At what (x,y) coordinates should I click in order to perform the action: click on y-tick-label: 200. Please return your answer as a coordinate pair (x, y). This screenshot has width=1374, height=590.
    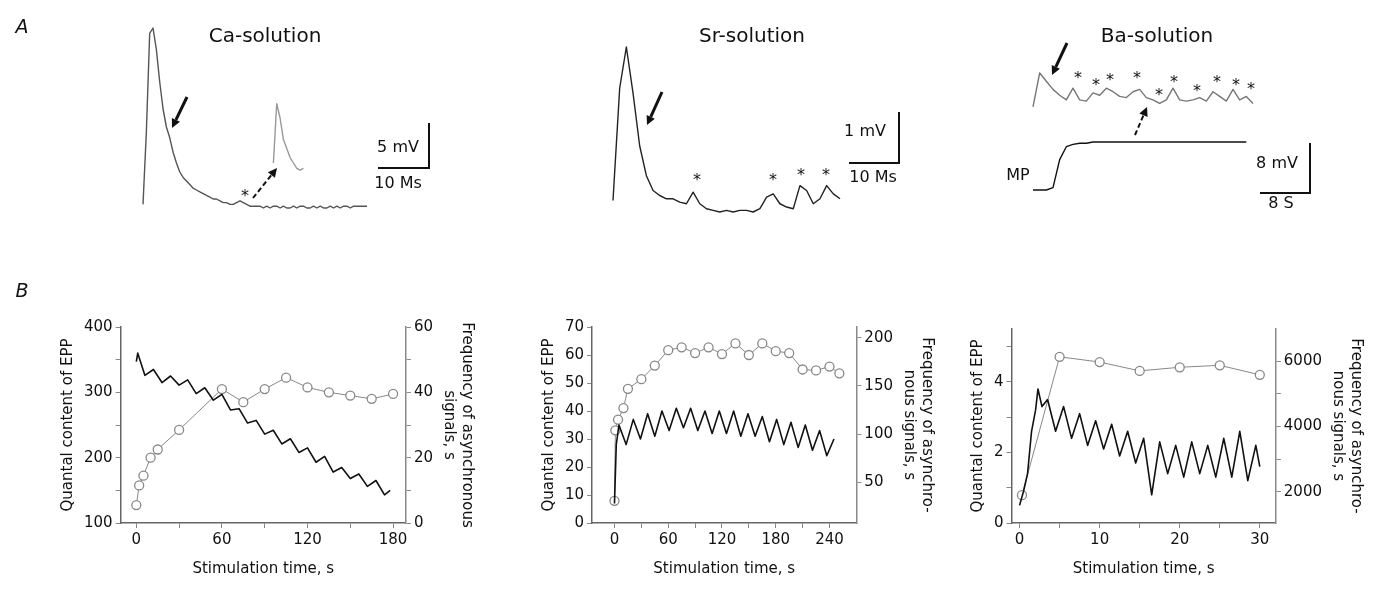
    Looking at the image, I should click on (98, 456).